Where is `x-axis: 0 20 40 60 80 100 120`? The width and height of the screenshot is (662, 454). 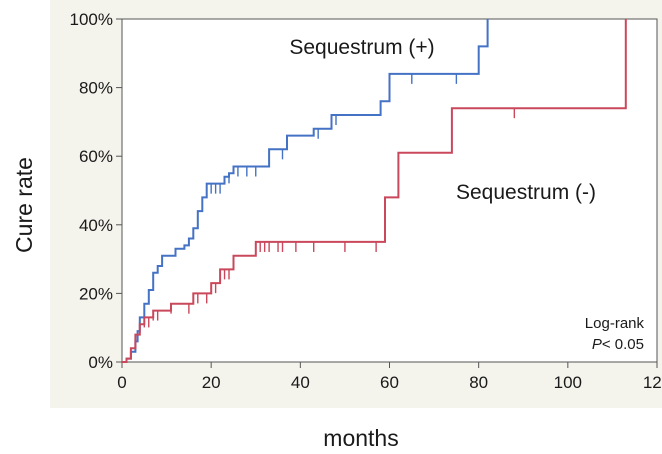
x-axis: 0 20 40 60 80 100 120 is located at coordinates (389, 377).